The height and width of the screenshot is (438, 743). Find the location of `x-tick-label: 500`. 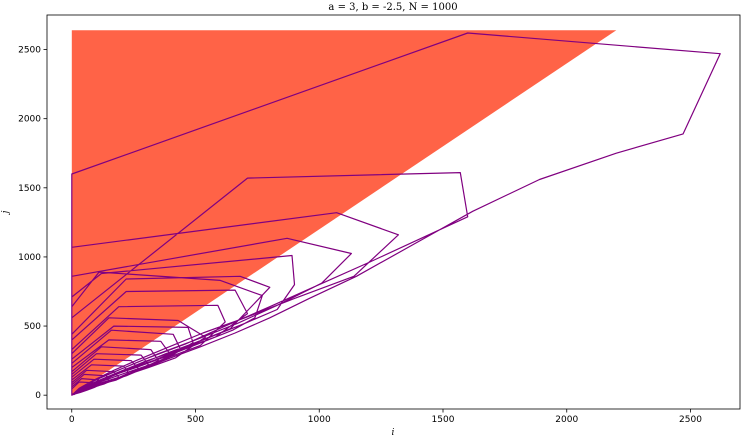

x-tick-label: 500 is located at coordinates (195, 420).